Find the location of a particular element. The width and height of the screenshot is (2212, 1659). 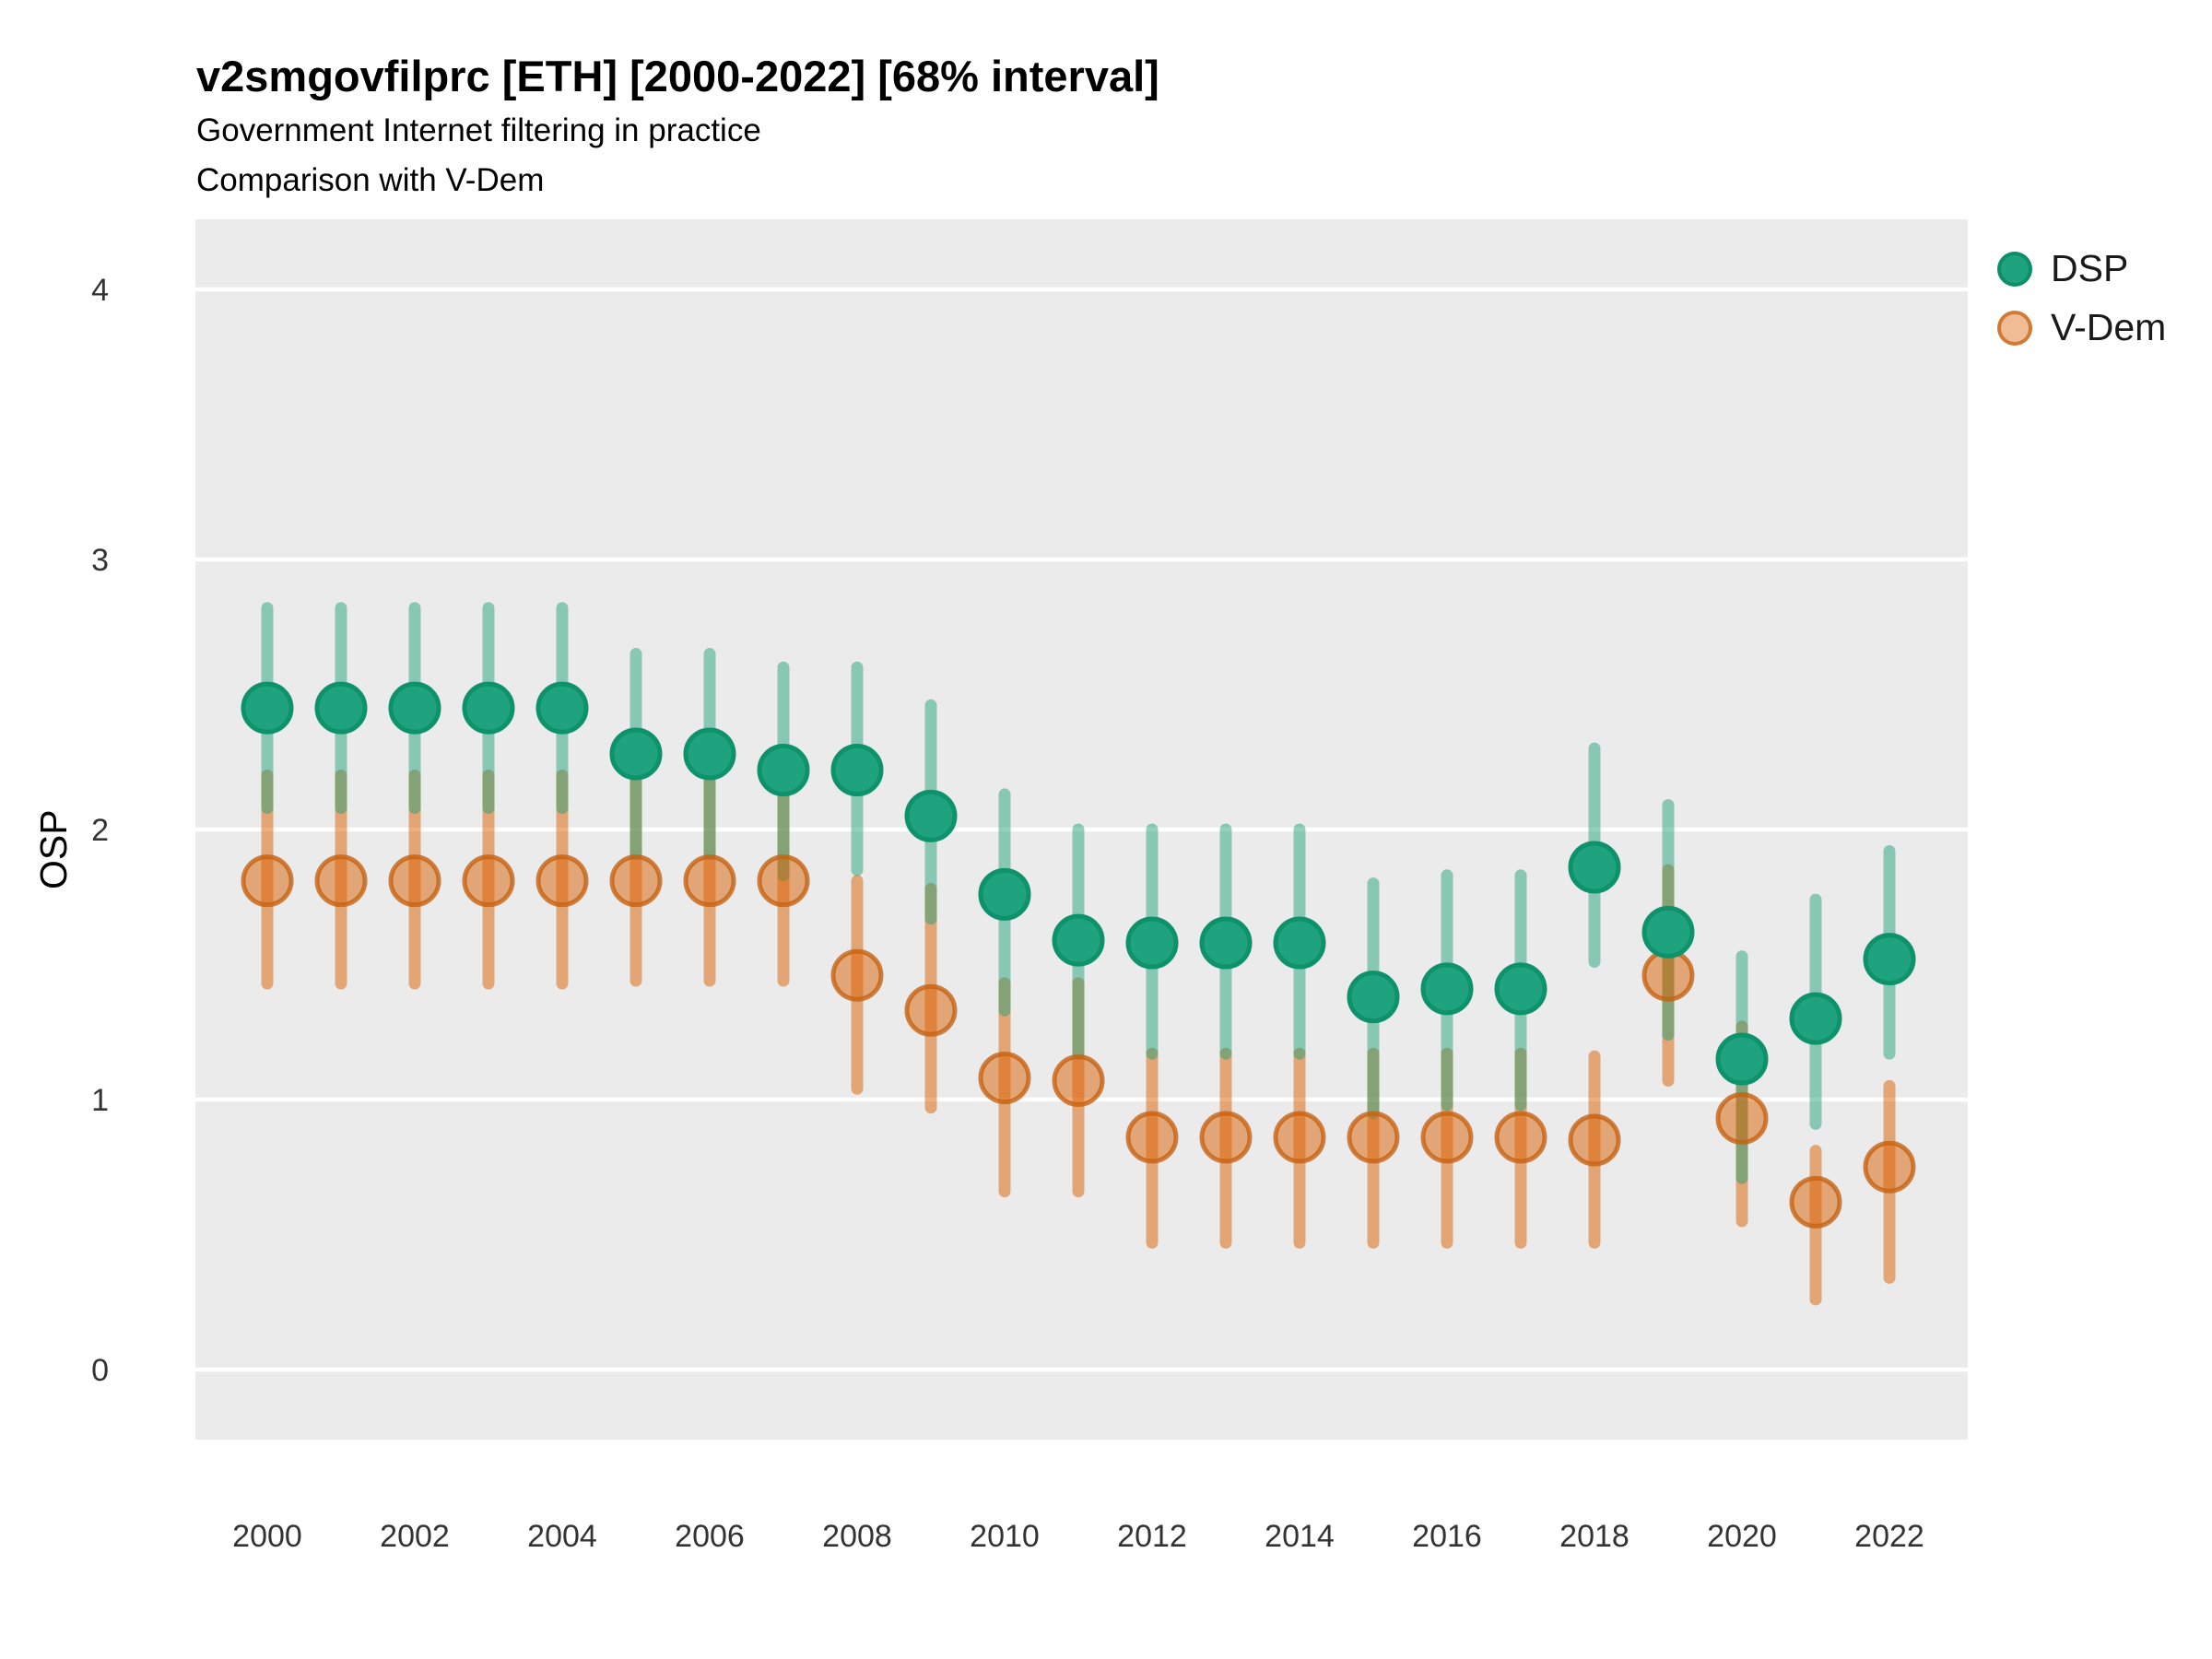

vdem-point-2013 is located at coordinates (1226, 1137).